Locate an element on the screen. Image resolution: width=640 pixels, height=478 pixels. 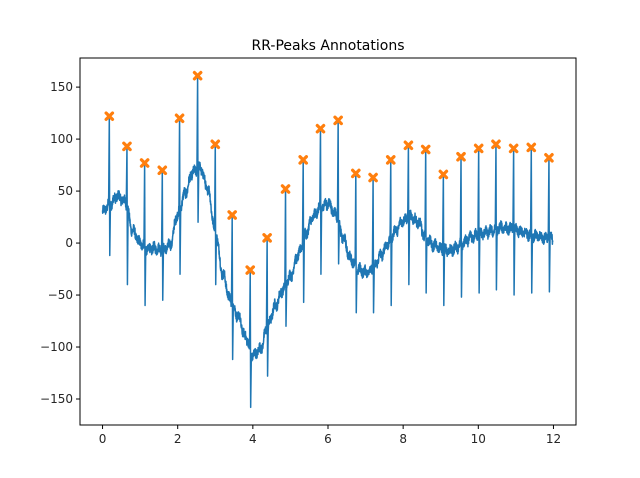
x-tick-label: 2 is located at coordinates (178, 439).